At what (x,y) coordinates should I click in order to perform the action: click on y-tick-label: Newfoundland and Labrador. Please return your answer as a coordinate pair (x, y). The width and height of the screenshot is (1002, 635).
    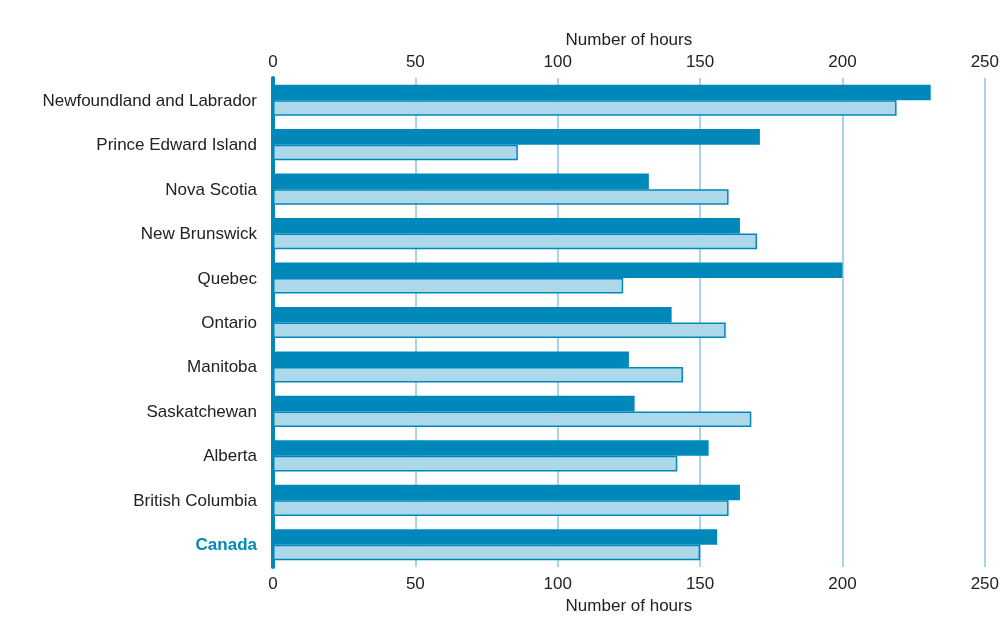
    Looking at the image, I should click on (150, 100).